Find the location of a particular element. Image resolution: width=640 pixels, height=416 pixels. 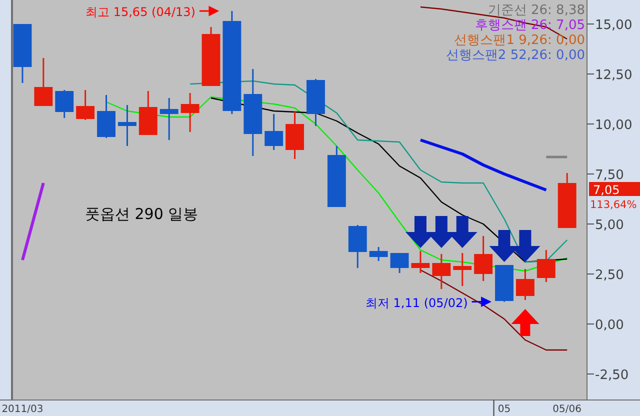

y-tick-label: 15,00 is located at coordinates (613, 25).